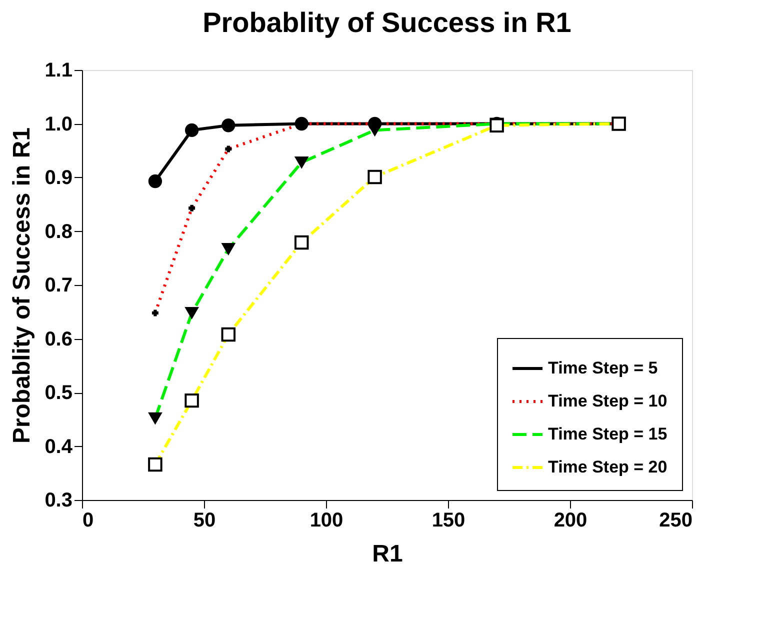  What do you see at coordinates (387, 554) in the screenshot?
I see `x-axis-title: R1` at bounding box center [387, 554].